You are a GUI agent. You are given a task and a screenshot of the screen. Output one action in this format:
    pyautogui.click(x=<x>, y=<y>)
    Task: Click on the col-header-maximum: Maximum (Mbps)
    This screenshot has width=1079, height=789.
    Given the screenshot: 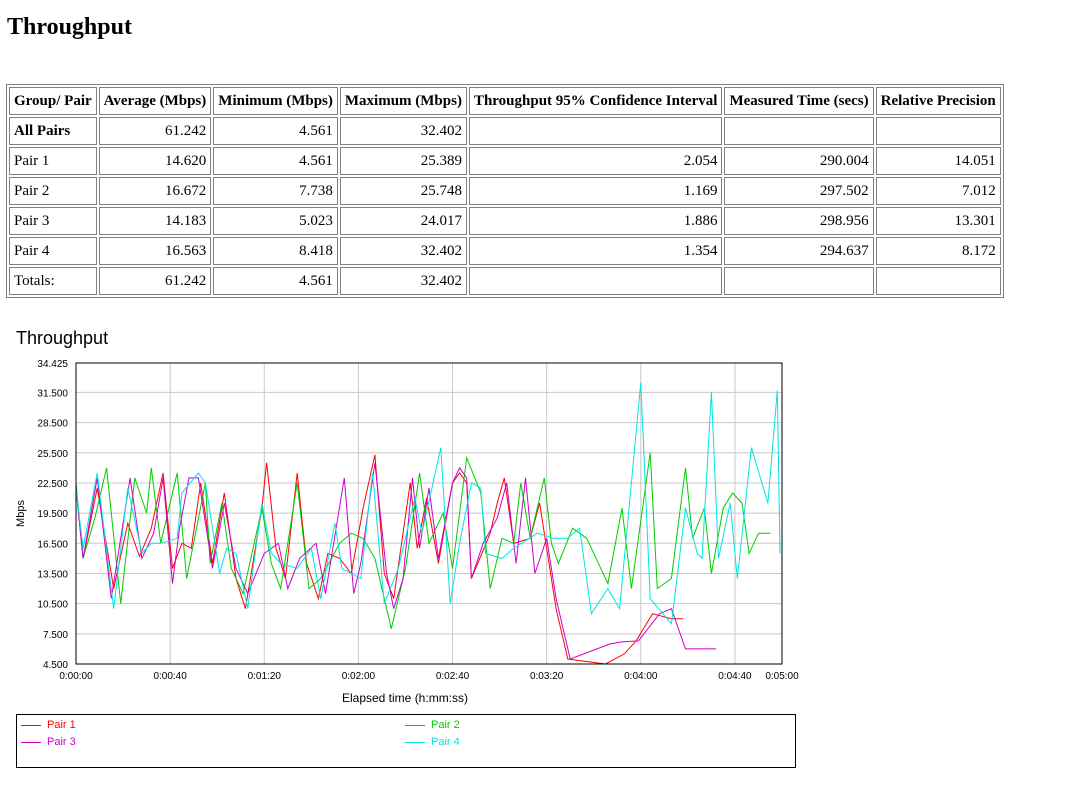 What is the action you would take?
    pyautogui.click(x=403, y=101)
    